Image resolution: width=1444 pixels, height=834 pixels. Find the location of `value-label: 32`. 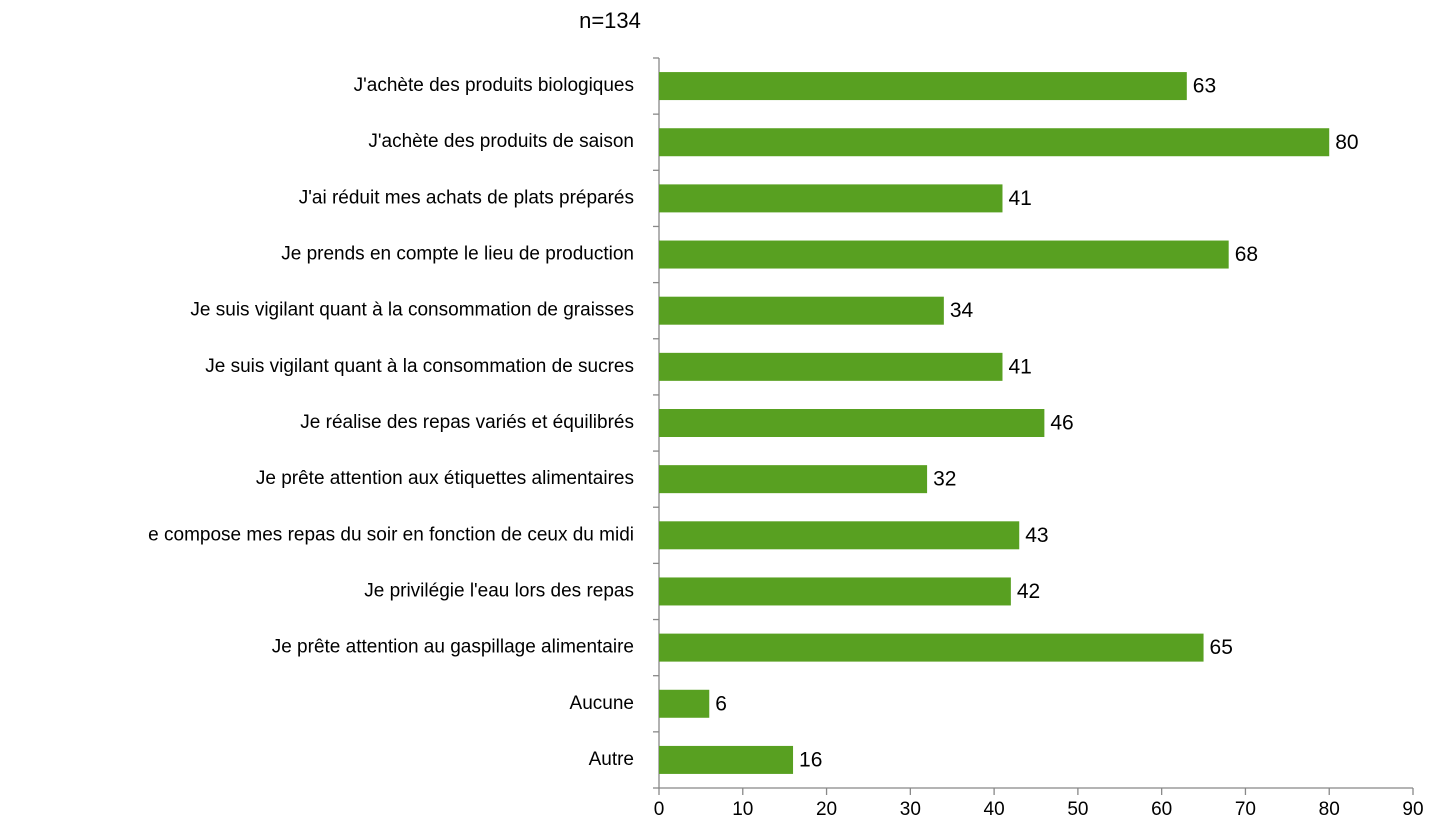

value-label: 32 is located at coordinates (944, 479).